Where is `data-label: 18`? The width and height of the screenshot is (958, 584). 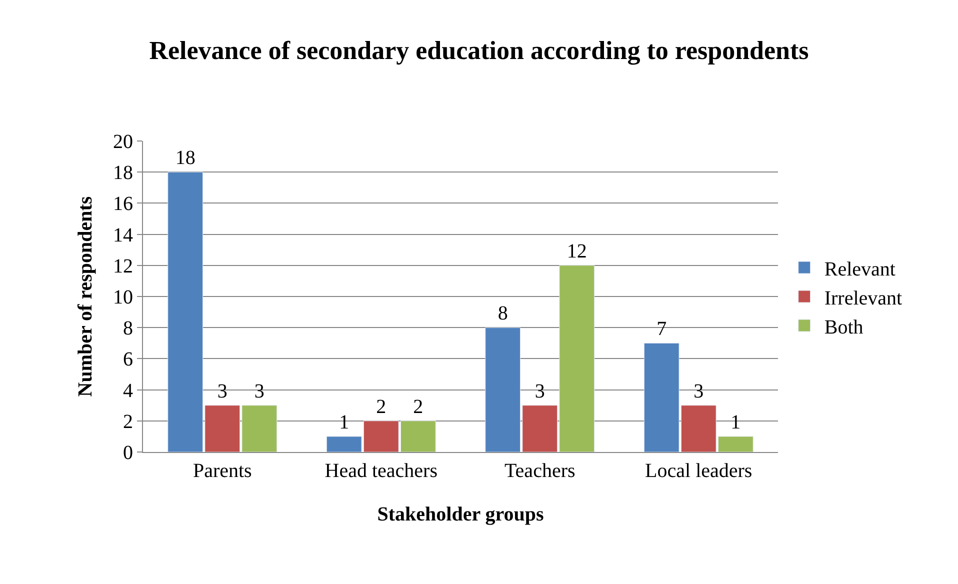
data-label: 18 is located at coordinates (185, 158).